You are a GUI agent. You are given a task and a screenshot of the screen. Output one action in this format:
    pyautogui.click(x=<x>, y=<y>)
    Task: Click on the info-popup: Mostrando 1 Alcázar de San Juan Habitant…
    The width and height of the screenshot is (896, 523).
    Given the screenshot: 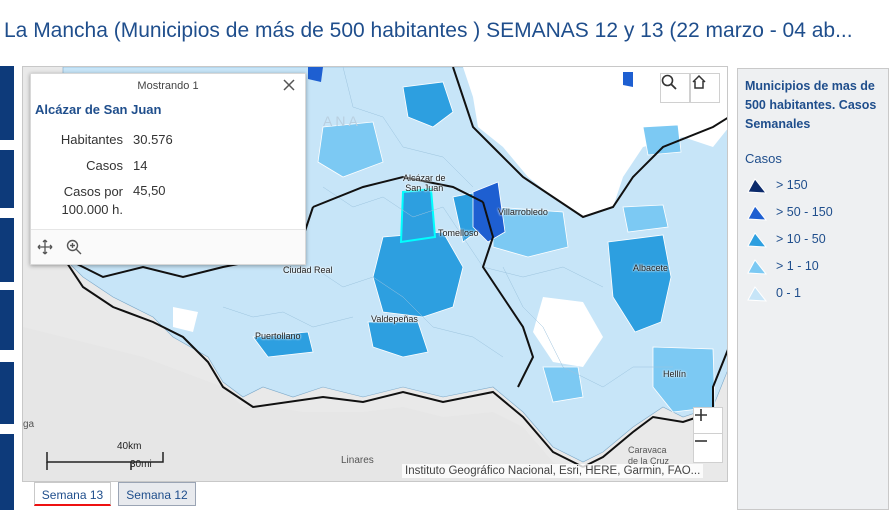 What is the action you would take?
    pyautogui.click(x=168, y=169)
    